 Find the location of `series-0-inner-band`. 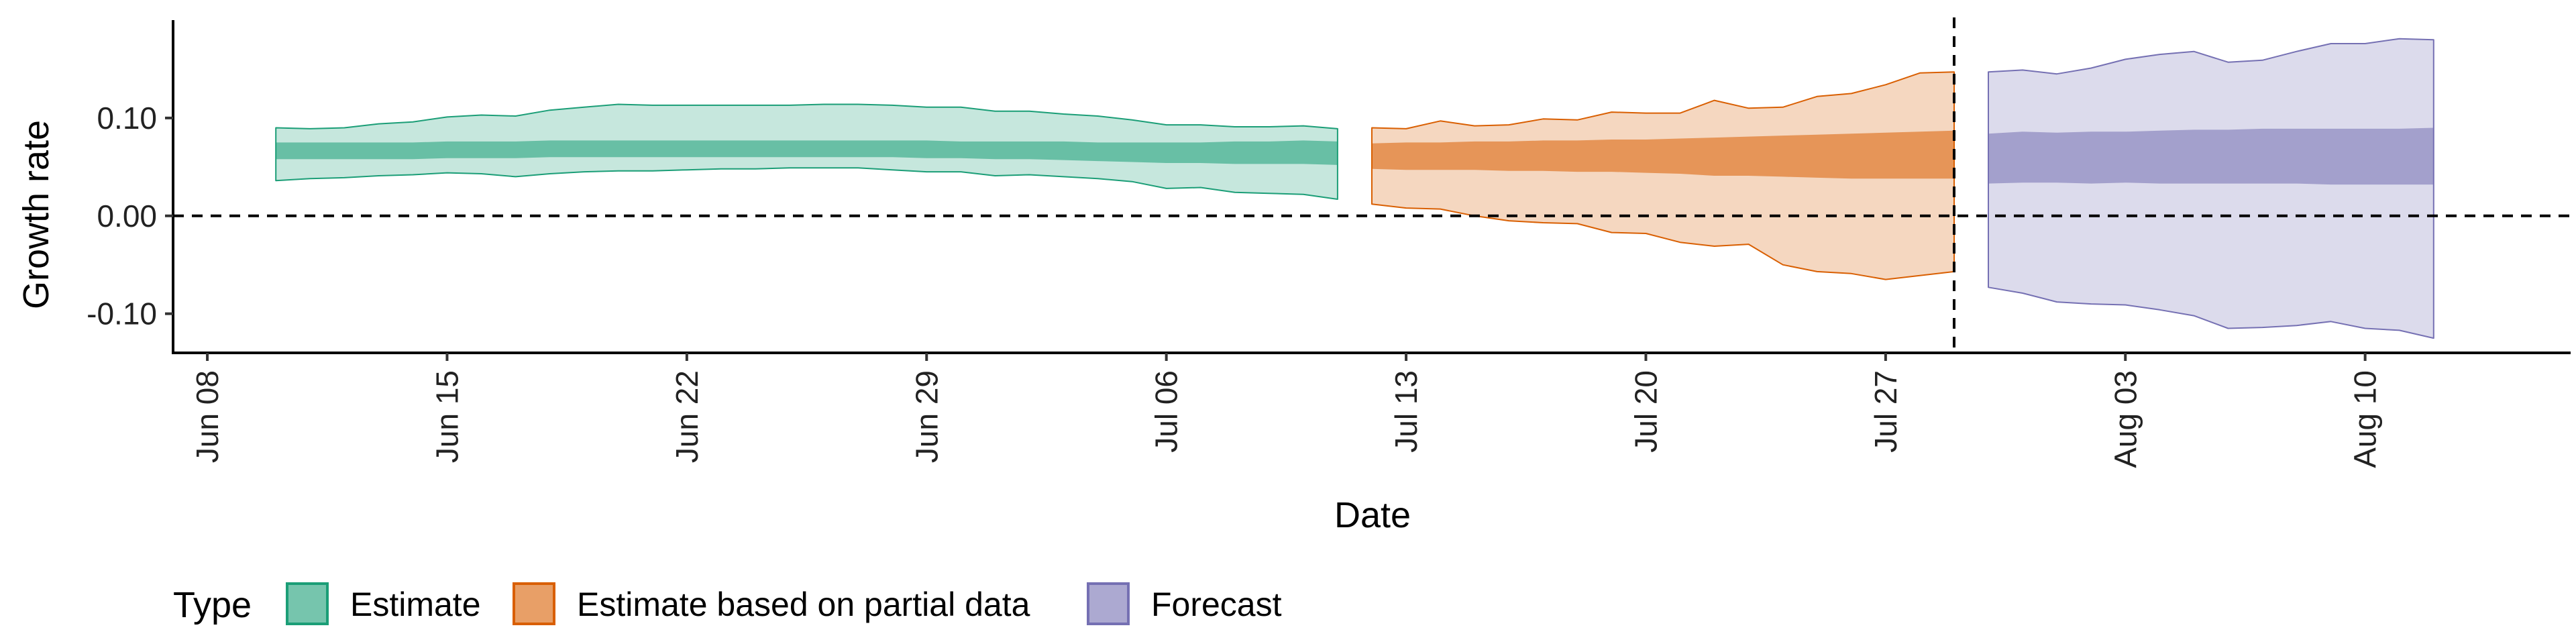

series-0-inner-band is located at coordinates (807, 152).